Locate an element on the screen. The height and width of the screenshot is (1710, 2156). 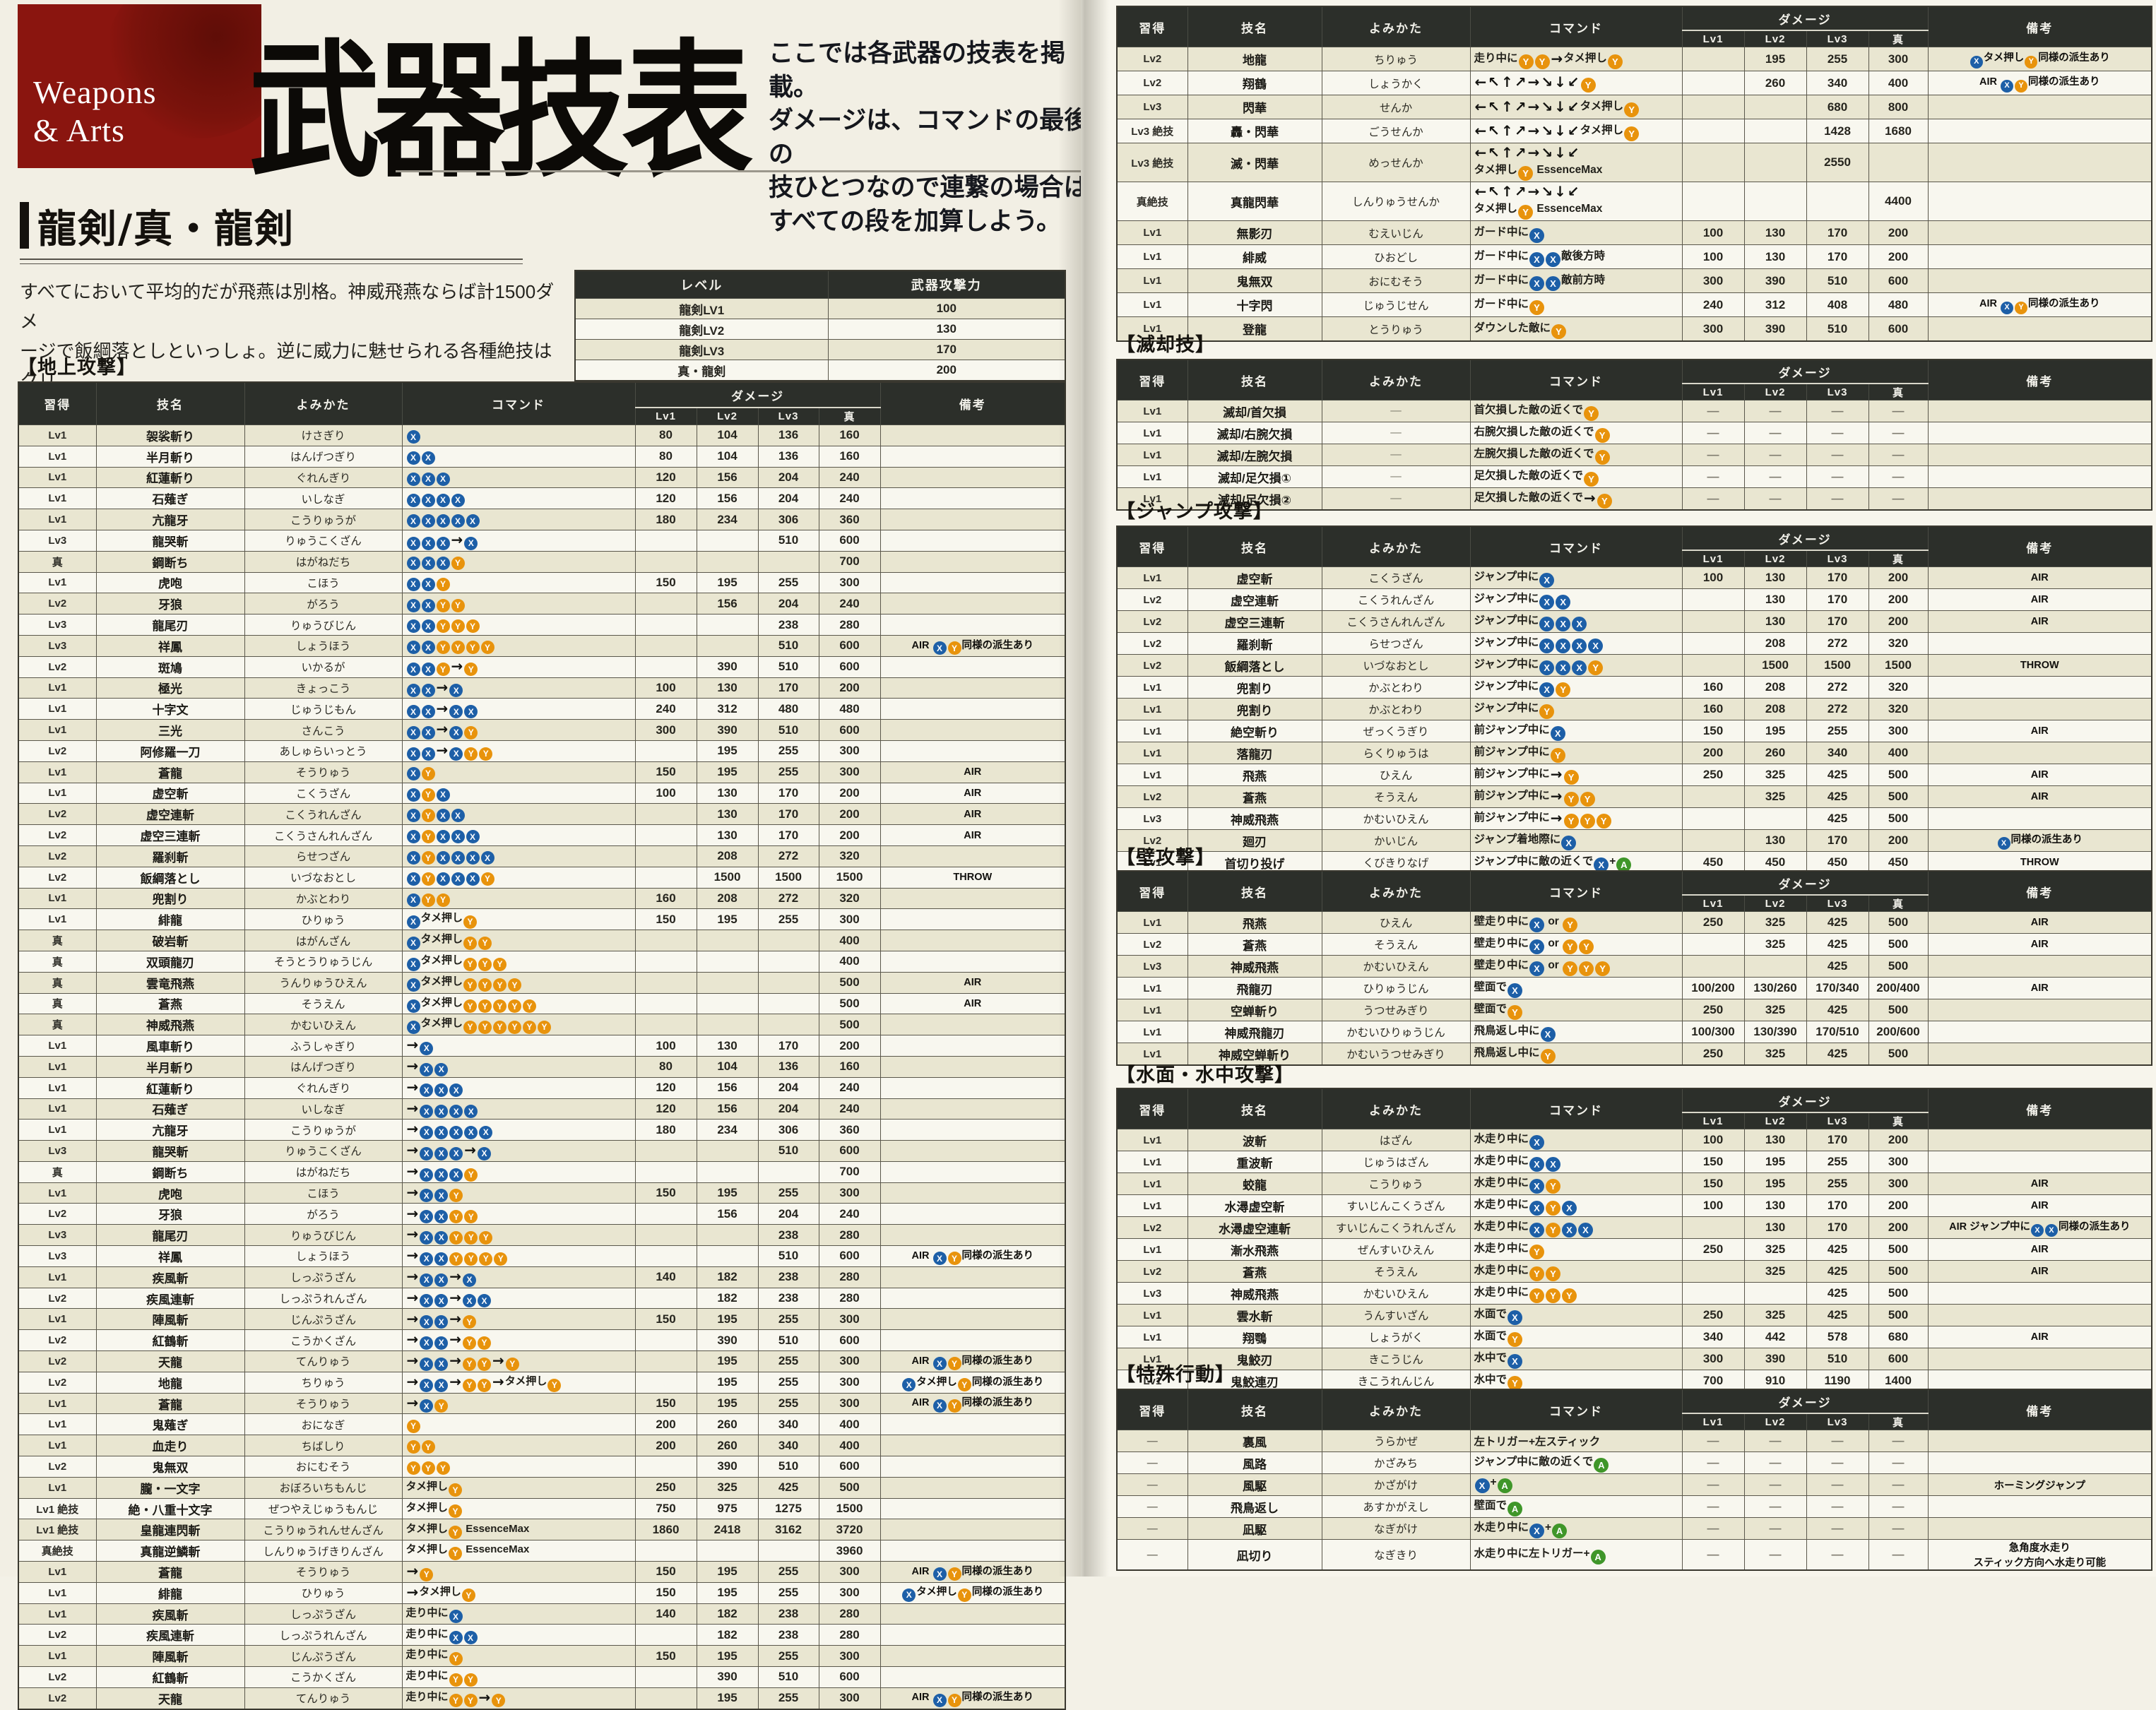
move-row: — 凪駆 なぎがけ 水走り中に X + A — — — — is located at coordinates (1634, 1528).